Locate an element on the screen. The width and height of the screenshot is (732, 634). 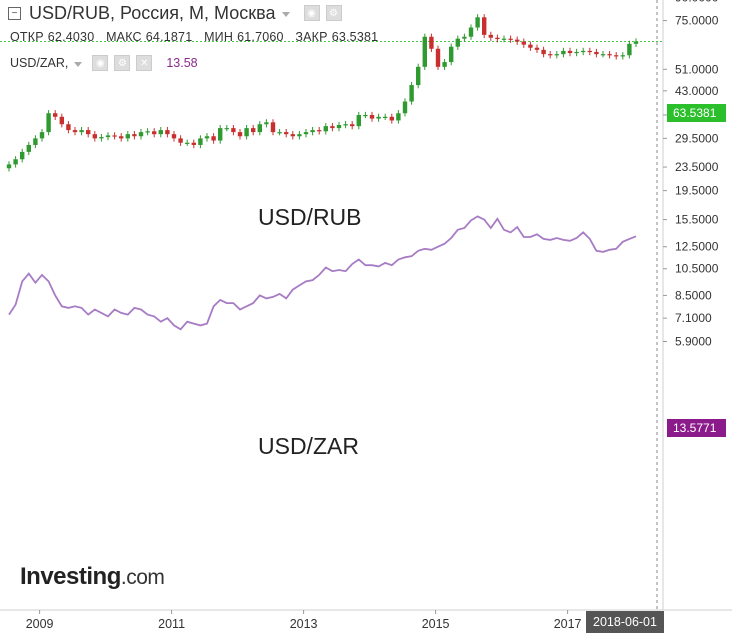
instrument-title: USD/RUB, Россия, M, Москва is located at coordinates (152, 12).